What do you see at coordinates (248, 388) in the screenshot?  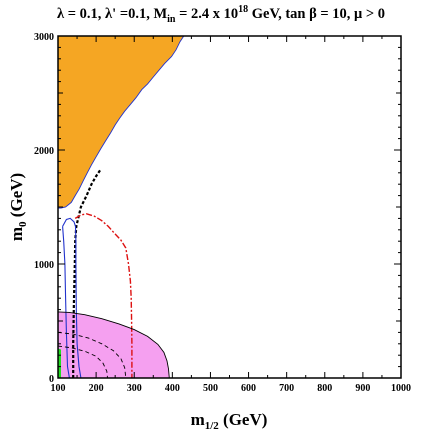 I see `x-tick-label: 600` at bounding box center [248, 388].